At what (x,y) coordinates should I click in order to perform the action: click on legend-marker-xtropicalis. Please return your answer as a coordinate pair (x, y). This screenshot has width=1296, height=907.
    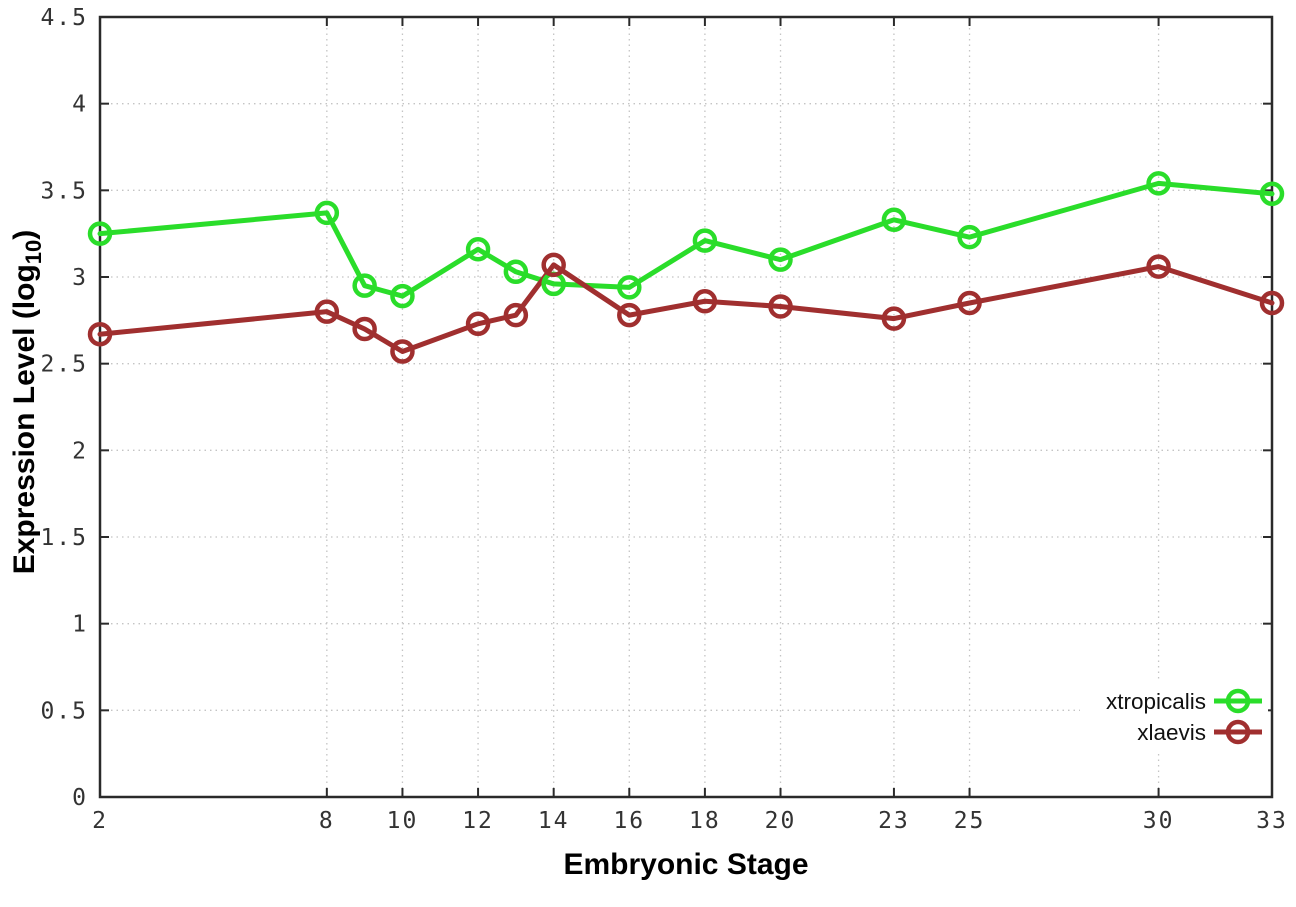
    Looking at the image, I should click on (1238, 701).